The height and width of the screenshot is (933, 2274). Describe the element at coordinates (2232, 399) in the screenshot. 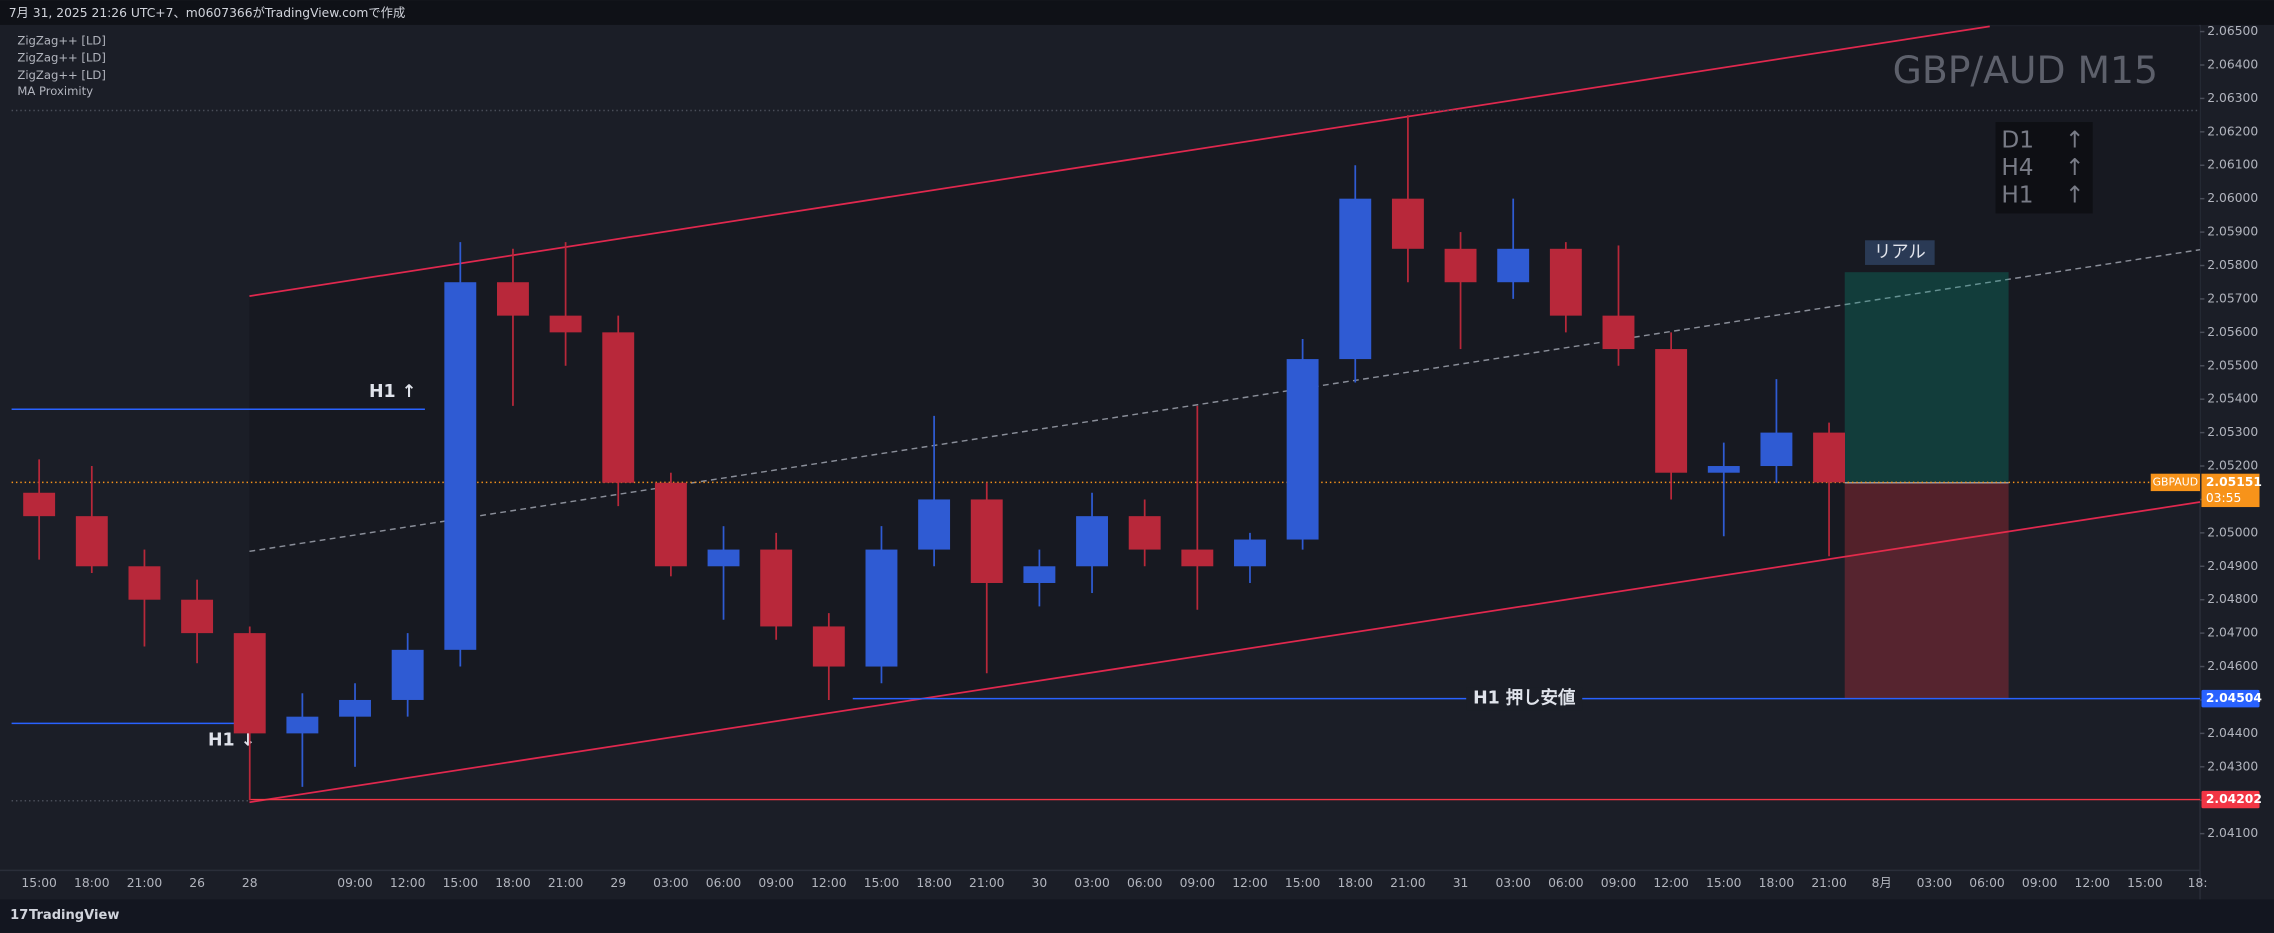

I see `y-tick-label: 2.05400` at that location.